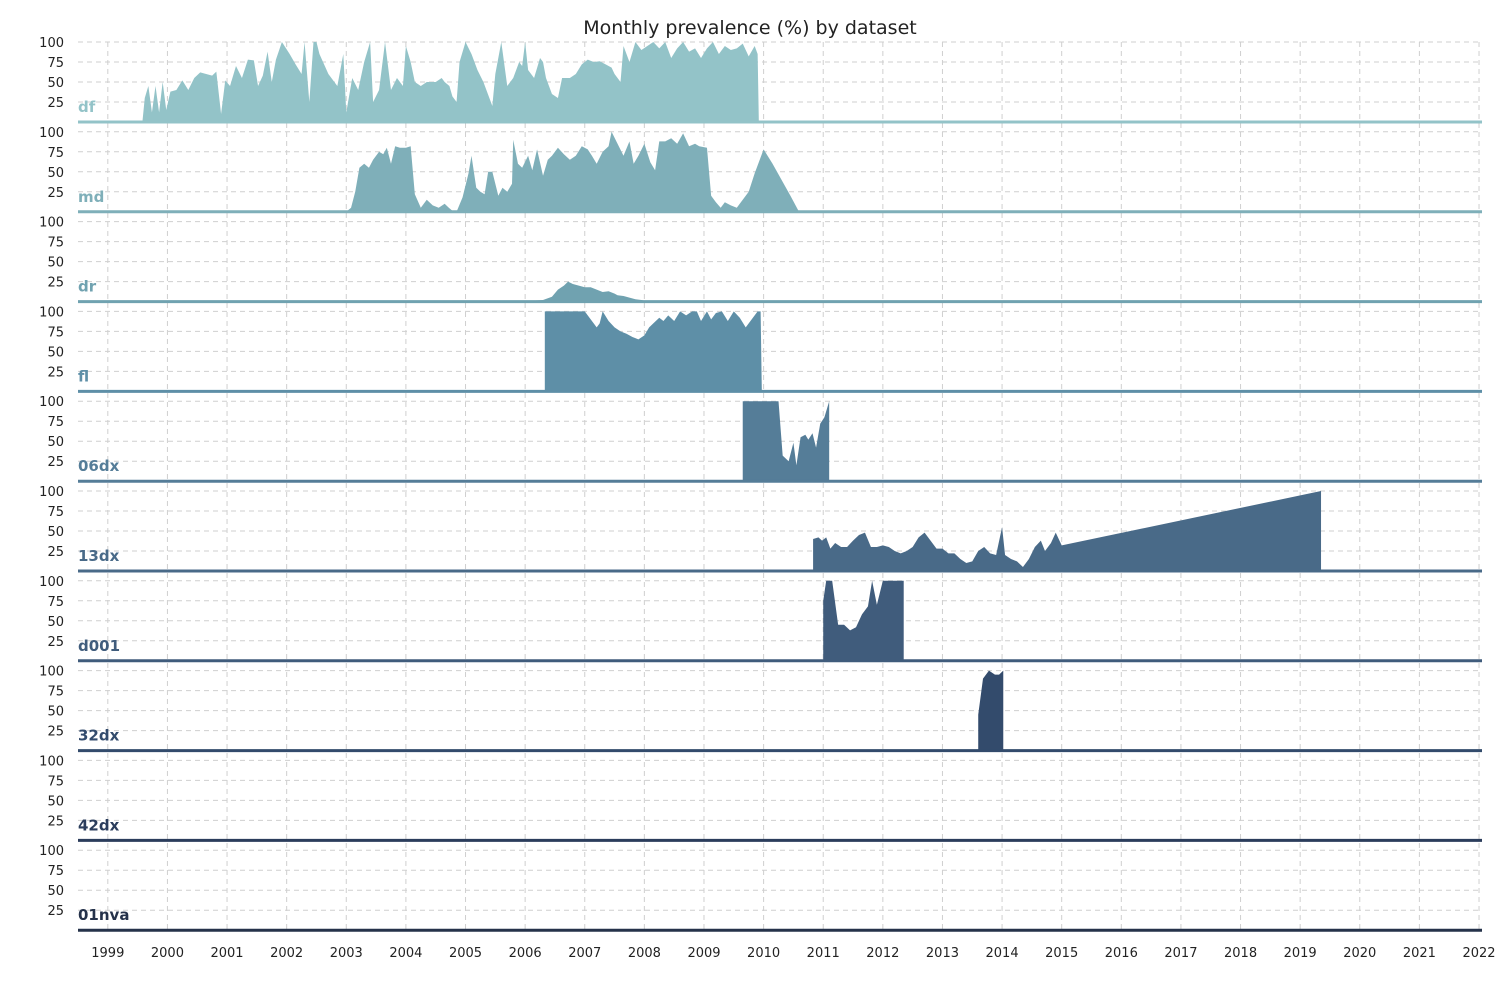 The height and width of the screenshot is (1004, 1500). What do you see at coordinates (87, 107) in the screenshot?
I see `series-label-df: df` at bounding box center [87, 107].